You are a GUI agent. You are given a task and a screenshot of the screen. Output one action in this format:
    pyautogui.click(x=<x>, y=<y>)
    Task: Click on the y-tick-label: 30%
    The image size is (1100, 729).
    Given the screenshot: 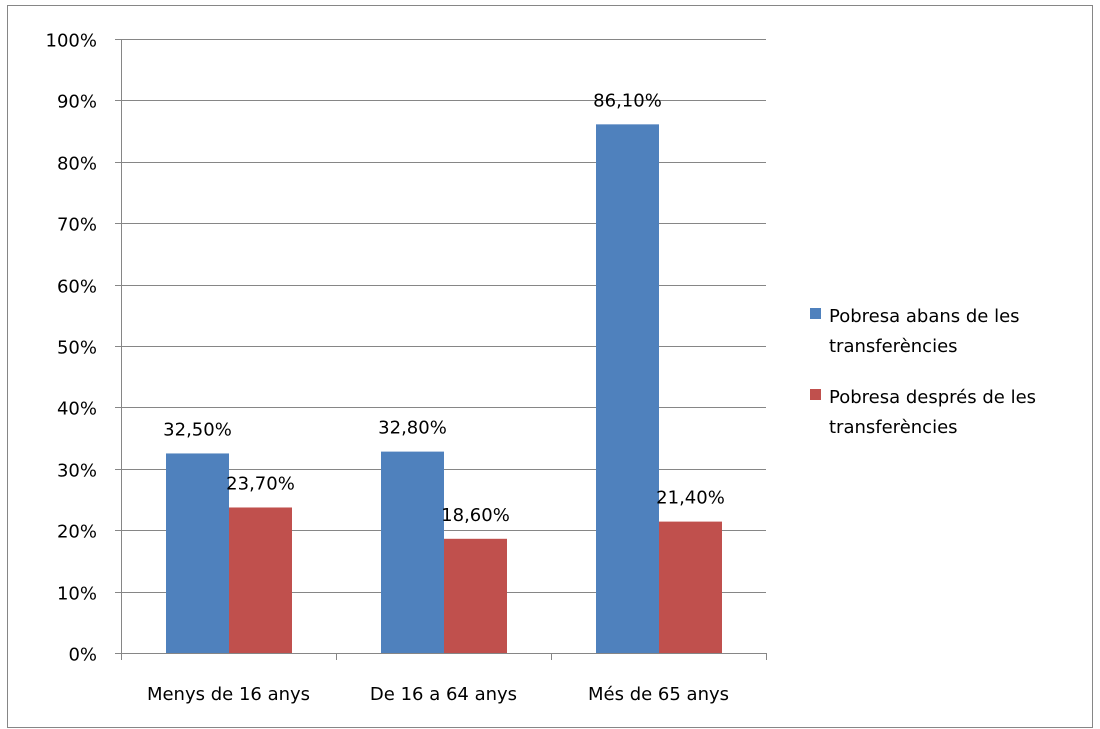 What is the action you would take?
    pyautogui.click(x=77, y=471)
    